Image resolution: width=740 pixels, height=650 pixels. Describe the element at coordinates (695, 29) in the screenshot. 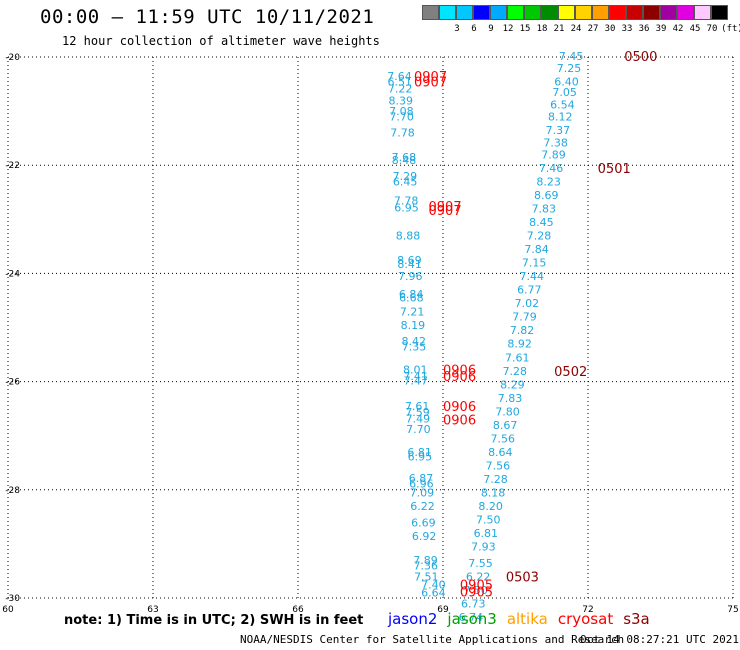

I see `scale-label: 45` at that location.